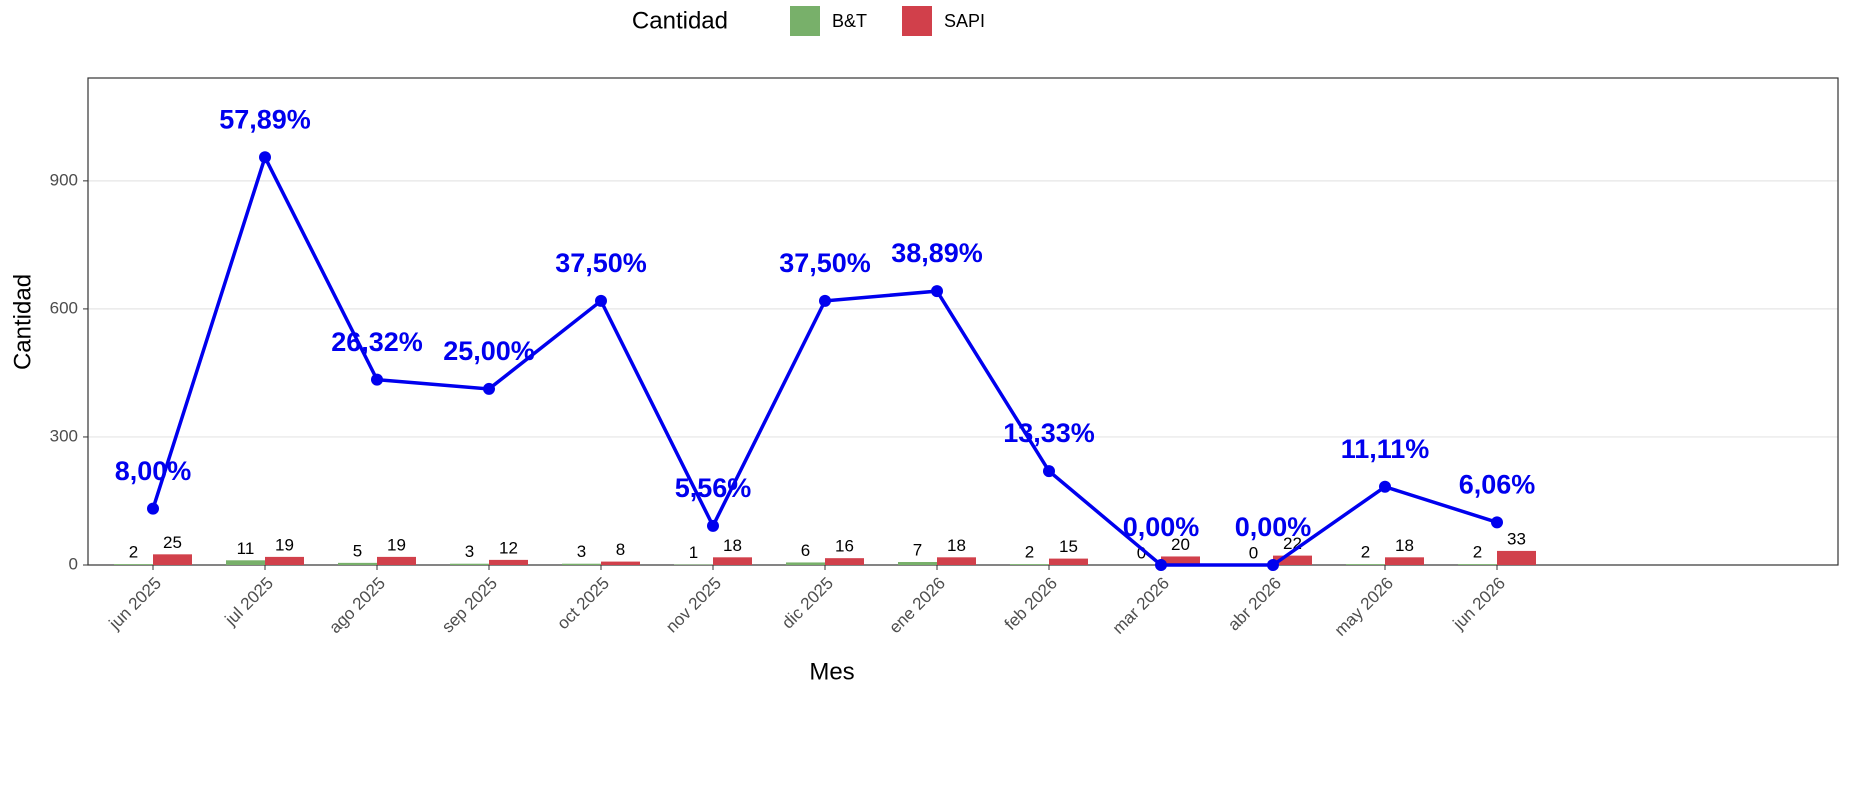 This screenshot has width=1849, height=809. I want to click on legend-title: Cantidad, so click(680, 20).